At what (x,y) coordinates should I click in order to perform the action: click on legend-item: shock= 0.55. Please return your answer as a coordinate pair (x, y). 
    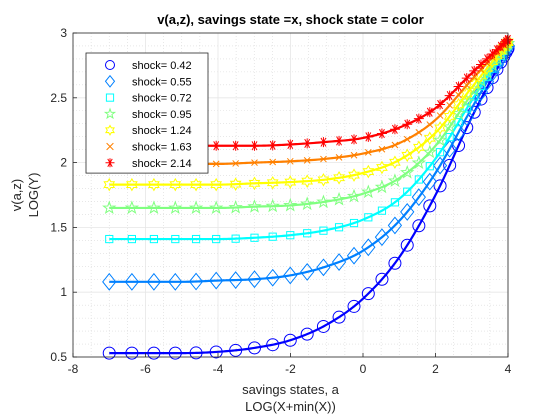
    Looking at the image, I should click on (148, 81).